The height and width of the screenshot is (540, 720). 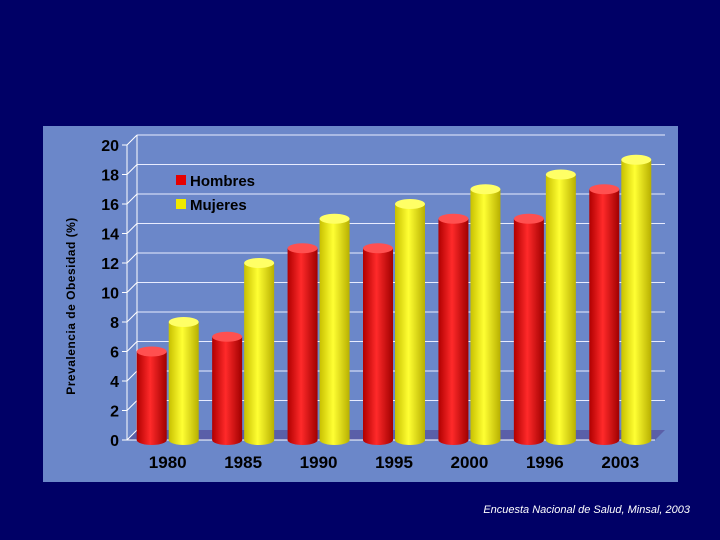 What do you see at coordinates (243, 462) in the screenshot?
I see `x-tick-label-1985: 1985` at bounding box center [243, 462].